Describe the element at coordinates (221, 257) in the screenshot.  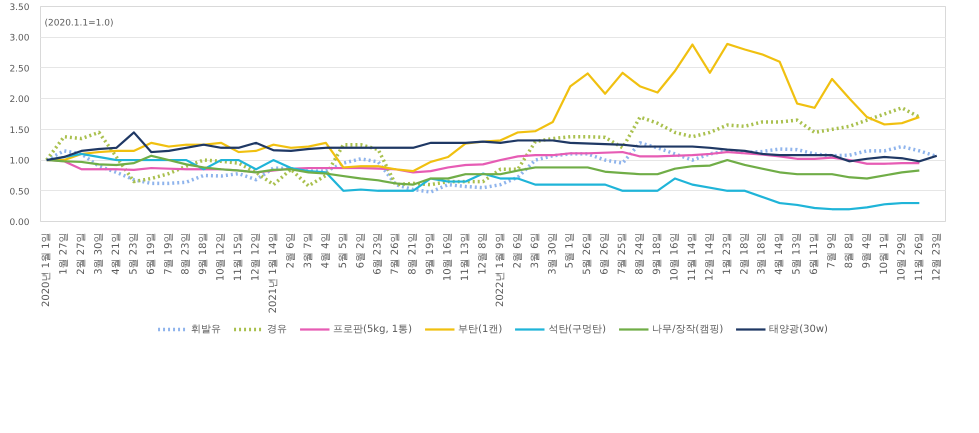
I see `x-tick-label: 10월 12일` at that location.